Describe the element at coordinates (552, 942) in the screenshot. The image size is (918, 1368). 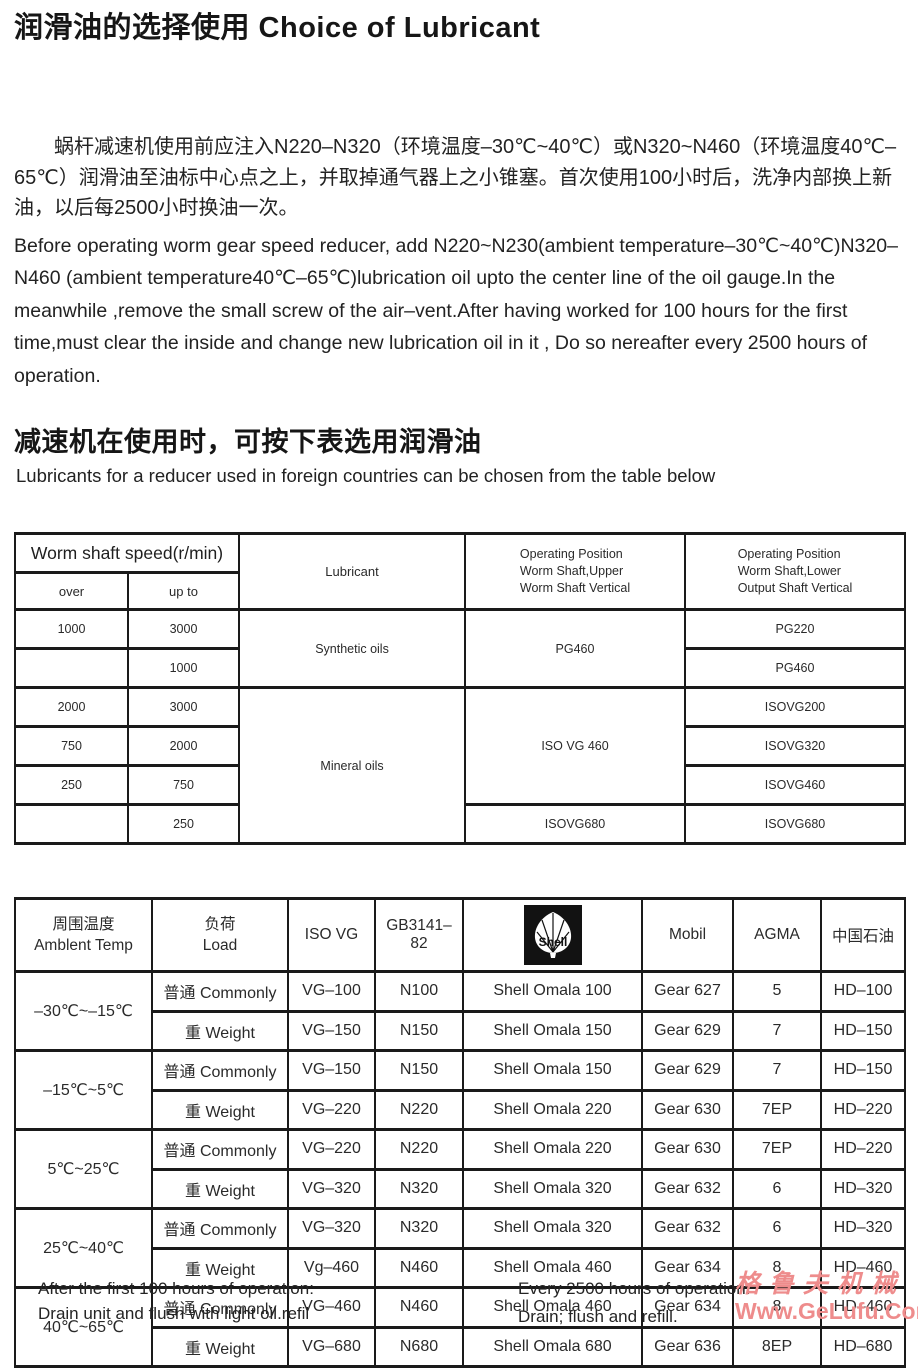
I see `svg-text: Shell` at that location.